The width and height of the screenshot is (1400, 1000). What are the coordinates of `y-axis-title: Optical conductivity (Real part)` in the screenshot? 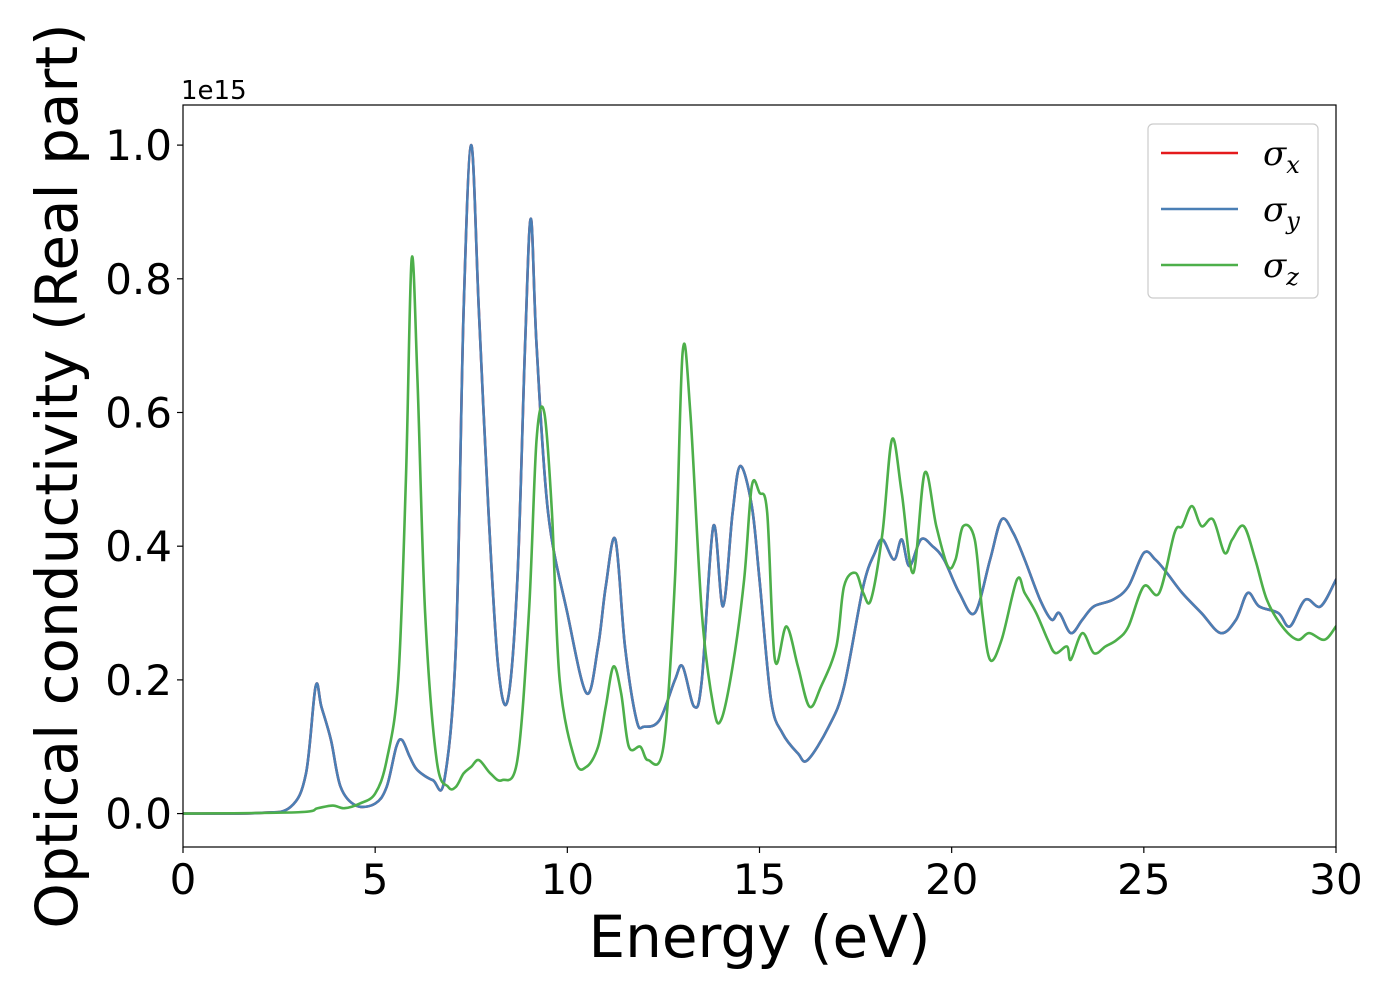 It's located at (57, 475).